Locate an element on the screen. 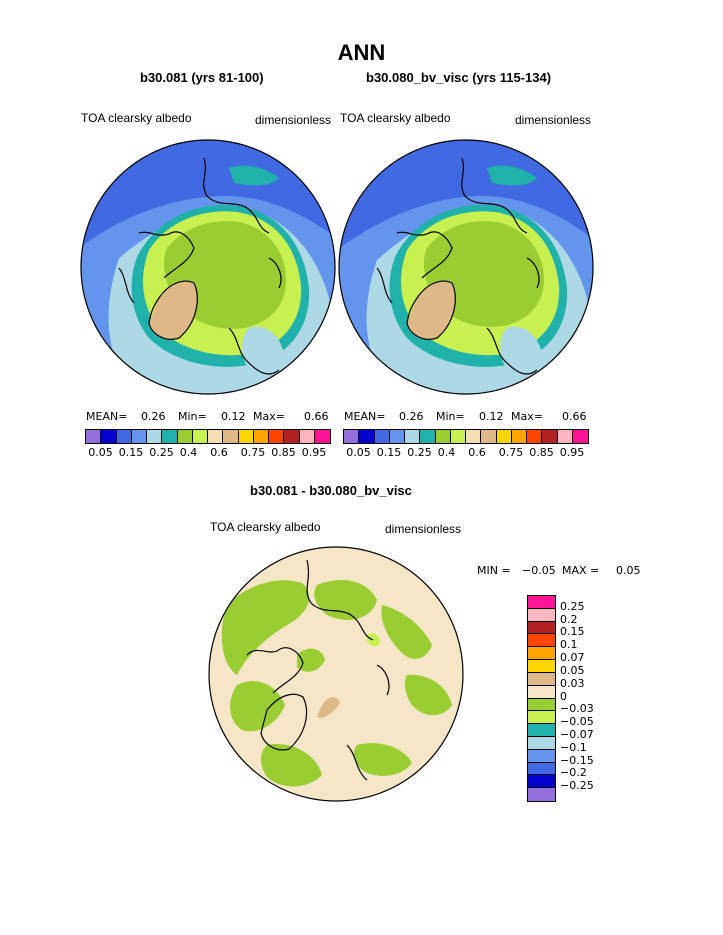  colorbar-tick-label: −0.07 is located at coordinates (577, 734).